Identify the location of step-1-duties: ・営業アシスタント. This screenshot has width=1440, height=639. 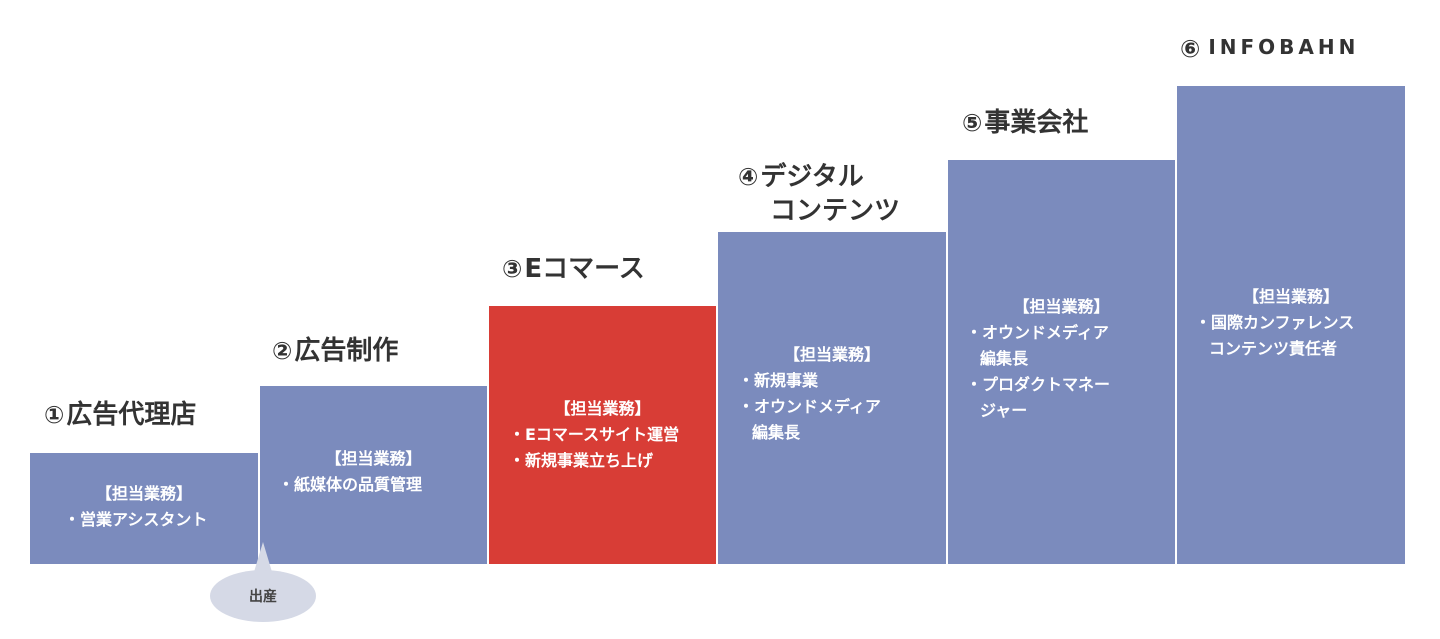
(144, 520).